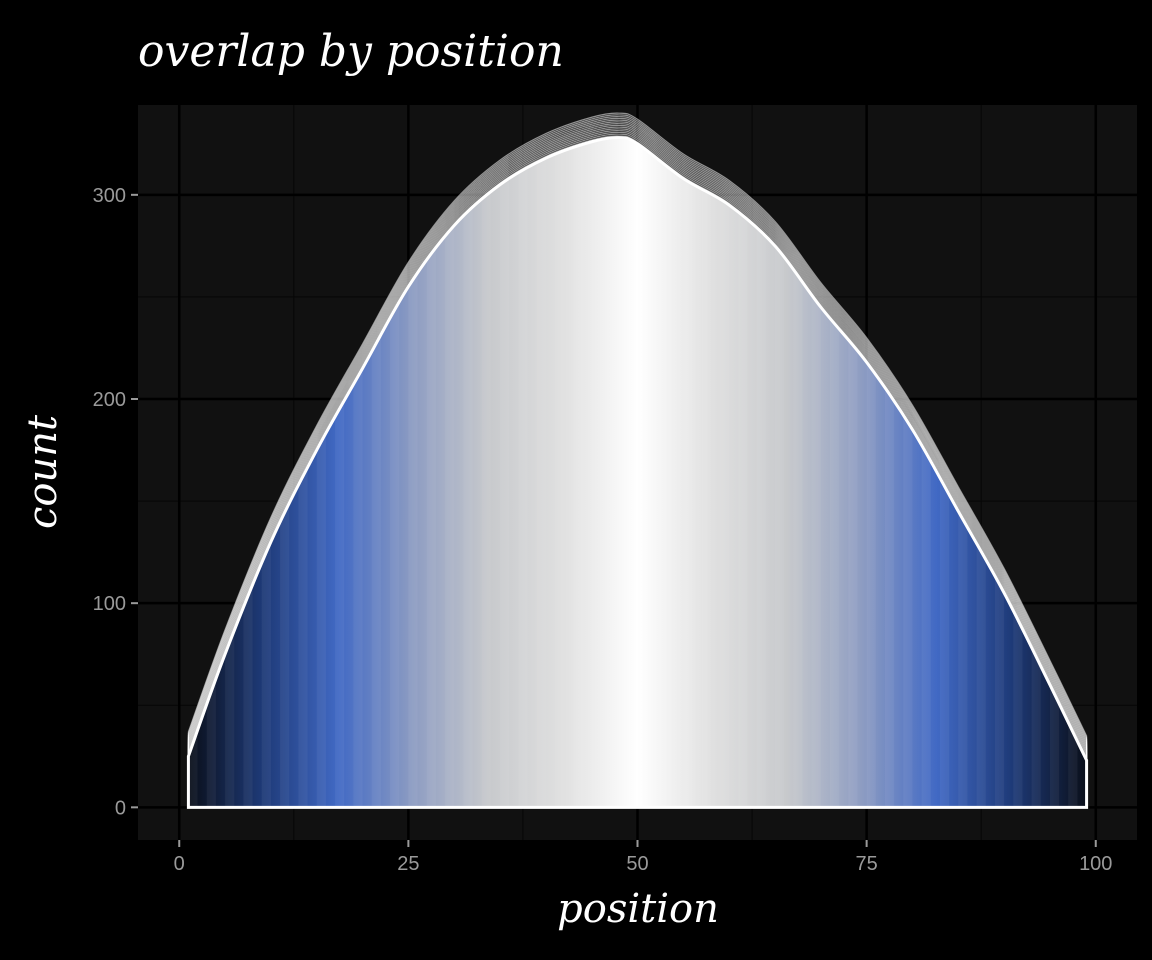 This screenshot has height=960, width=1152. What do you see at coordinates (109, 400) in the screenshot?
I see `y-tick-label: 200` at bounding box center [109, 400].